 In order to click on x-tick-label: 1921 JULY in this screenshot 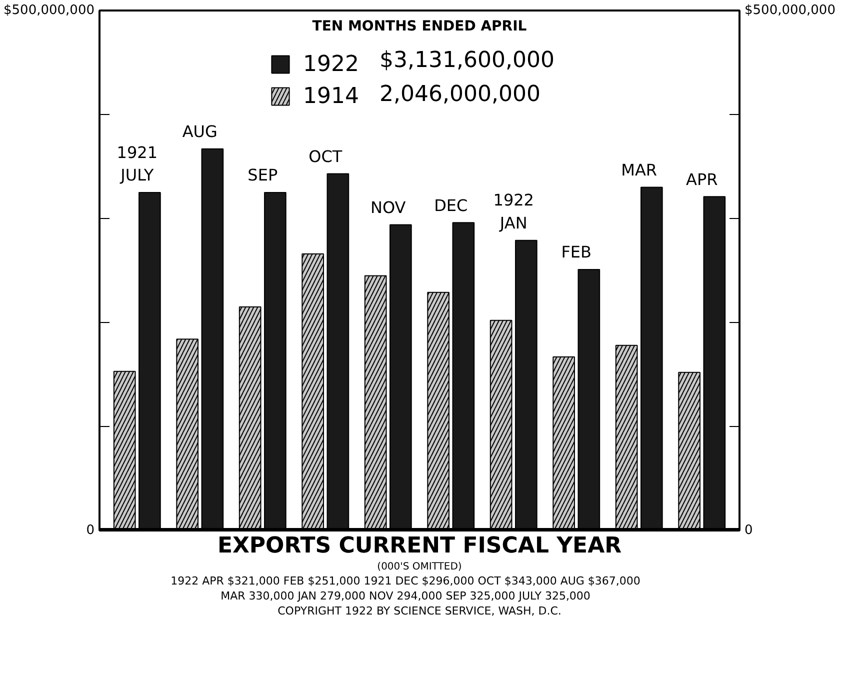, I will do `click(137, 163)`.